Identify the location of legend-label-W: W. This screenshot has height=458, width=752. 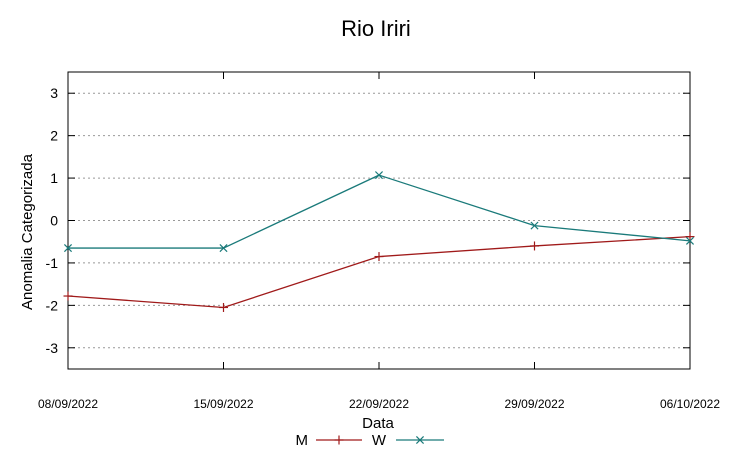
(379, 440).